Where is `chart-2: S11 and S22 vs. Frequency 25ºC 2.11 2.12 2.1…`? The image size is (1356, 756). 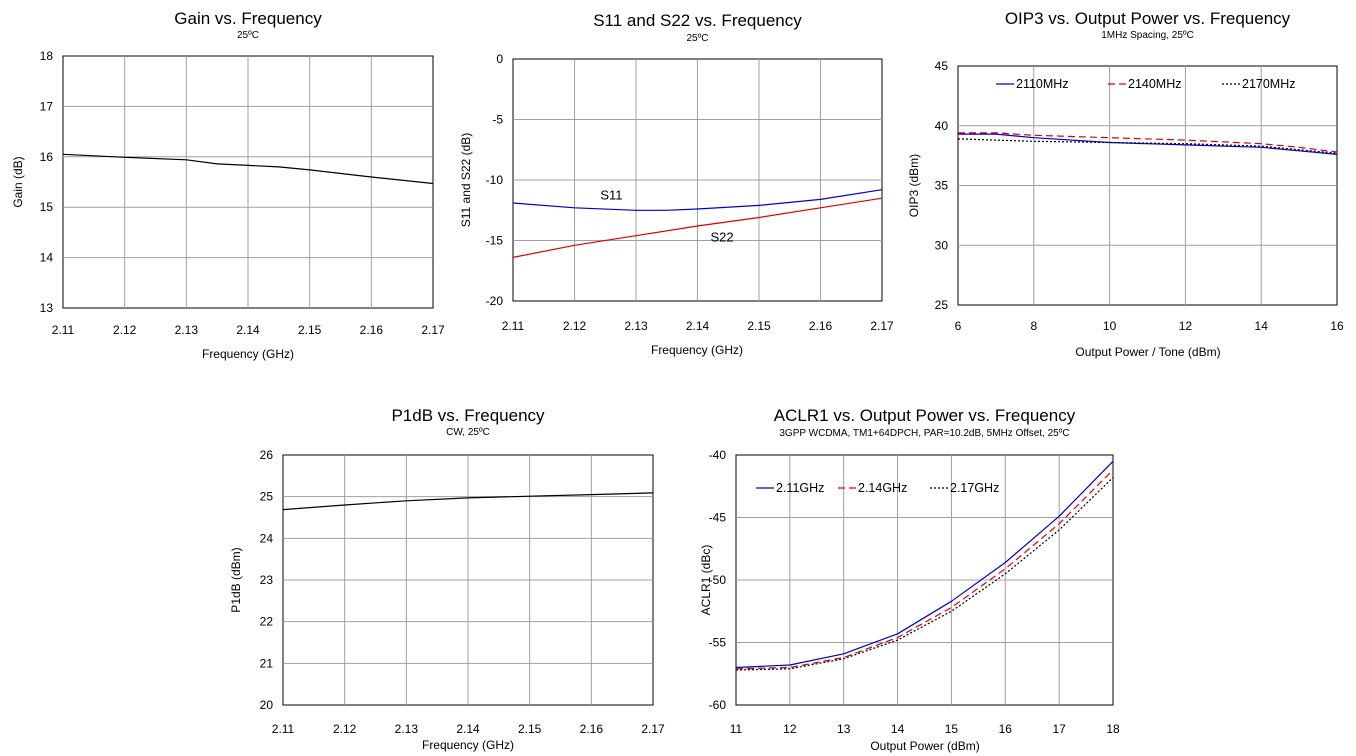
chart-2: S11 and S22 vs. Frequency 25ºC 2.11 2.12 2.1… is located at coordinates (676, 184).